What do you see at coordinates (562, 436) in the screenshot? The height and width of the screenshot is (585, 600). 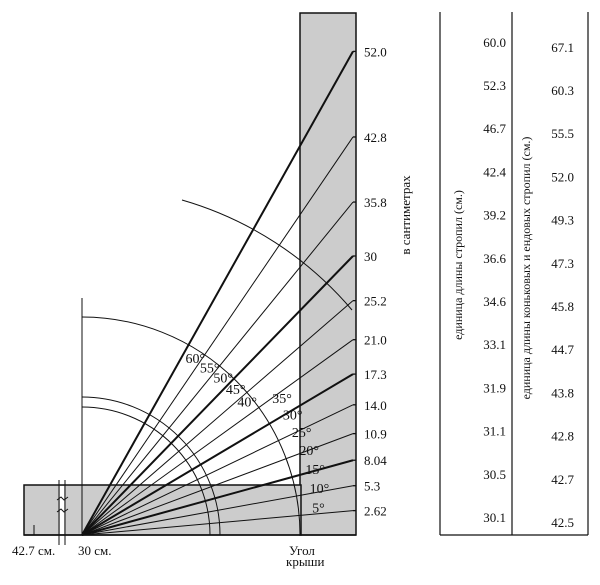 I see `hip-length-15: 42.8` at bounding box center [562, 436].